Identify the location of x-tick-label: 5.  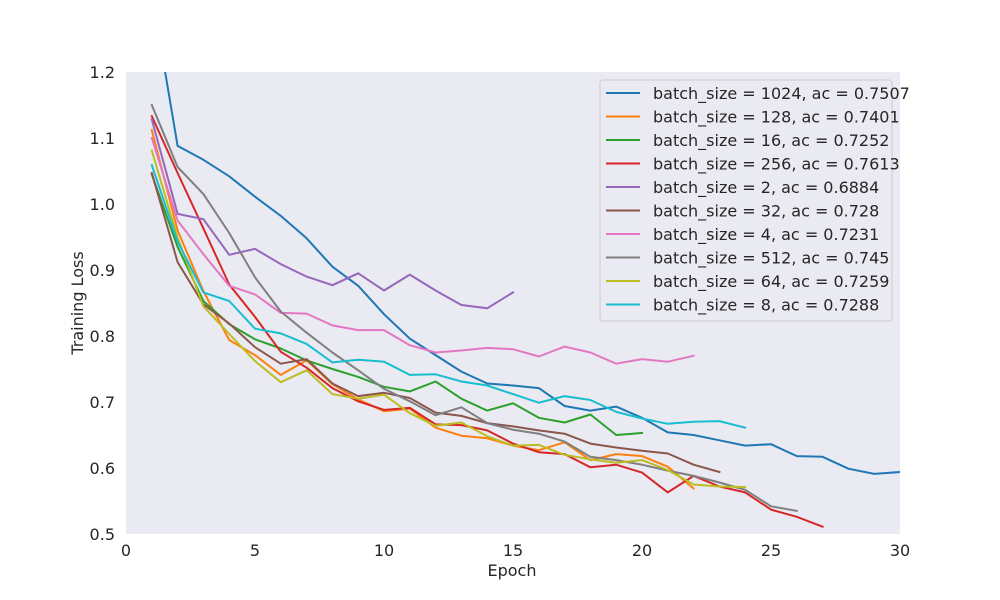
(255, 550).